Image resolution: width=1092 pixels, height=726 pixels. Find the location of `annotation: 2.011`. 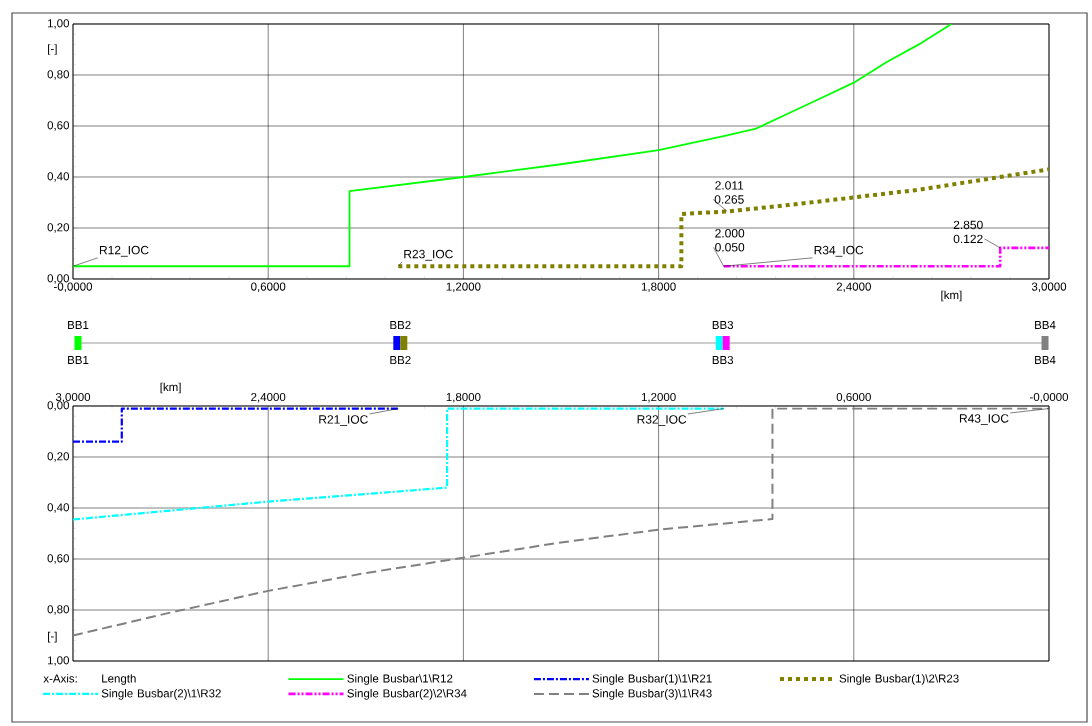

annotation: 2.011 is located at coordinates (729, 185).